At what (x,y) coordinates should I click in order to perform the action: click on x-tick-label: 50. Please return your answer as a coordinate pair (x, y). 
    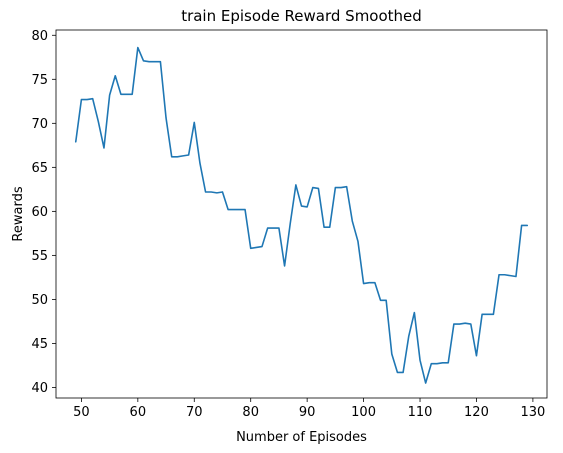
    Looking at the image, I should click on (81, 412).